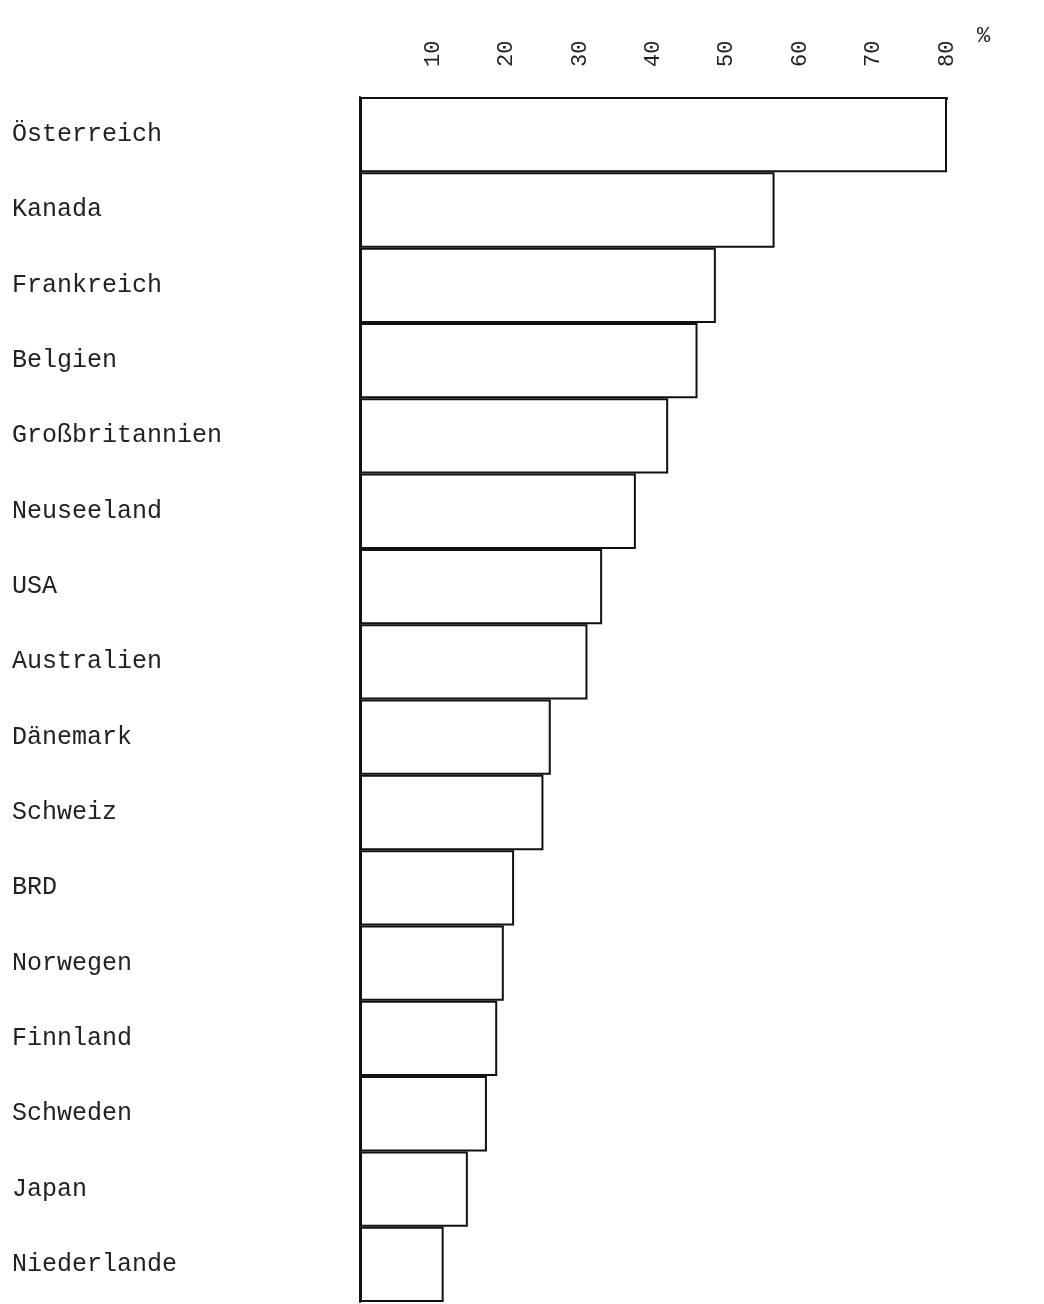 This screenshot has width=1044, height=1304. Describe the element at coordinates (580, 53) in the screenshot. I see `x-tick-label: 30` at that location.